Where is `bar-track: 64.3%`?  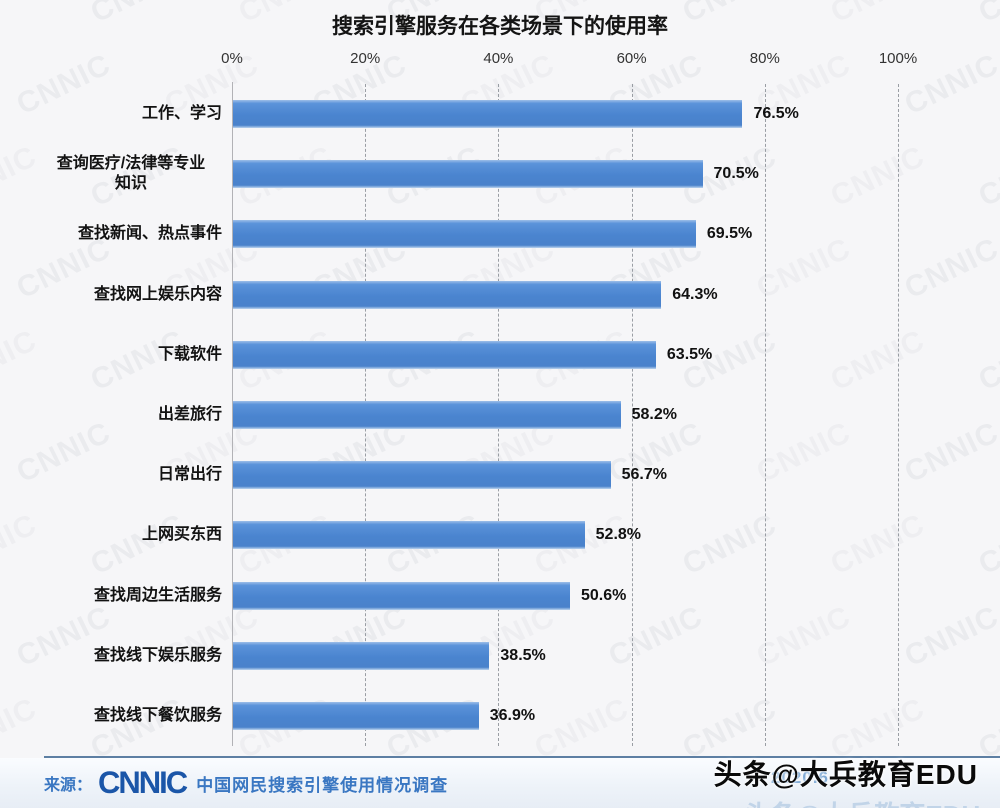 bar-track: 64.3% is located at coordinates (565, 294).